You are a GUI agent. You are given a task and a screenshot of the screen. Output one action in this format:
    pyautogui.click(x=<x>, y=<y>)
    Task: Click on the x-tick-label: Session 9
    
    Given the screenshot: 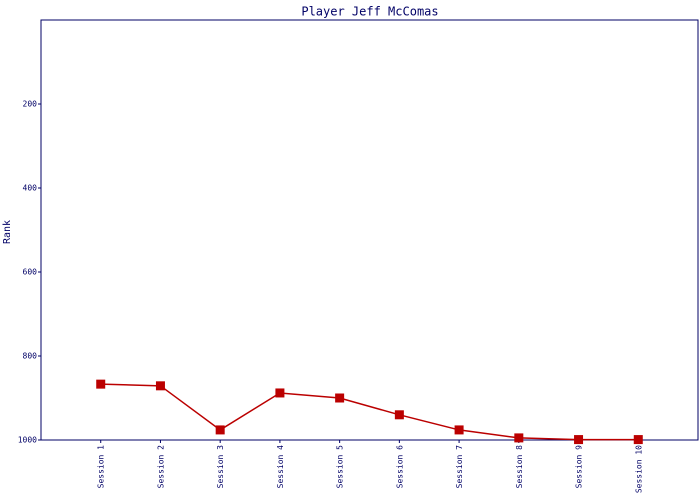 What is the action you would take?
    pyautogui.click(x=579, y=467)
    